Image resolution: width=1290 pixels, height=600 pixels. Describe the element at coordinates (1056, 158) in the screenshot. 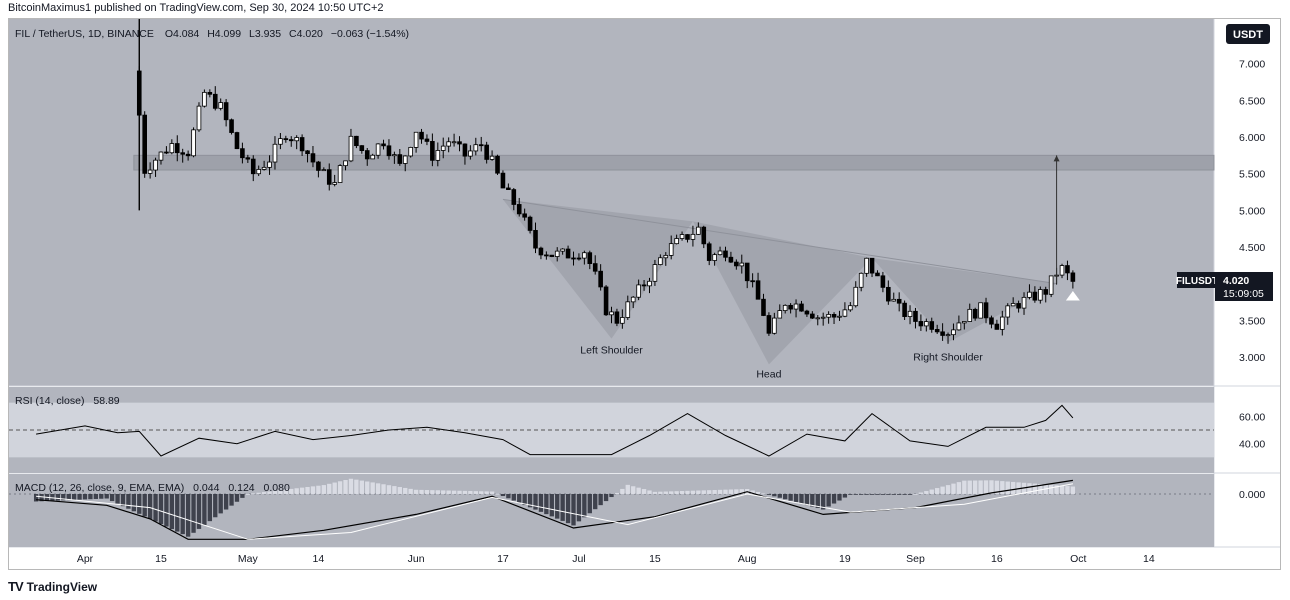

I see `target-arrow-head-icon` at that location.